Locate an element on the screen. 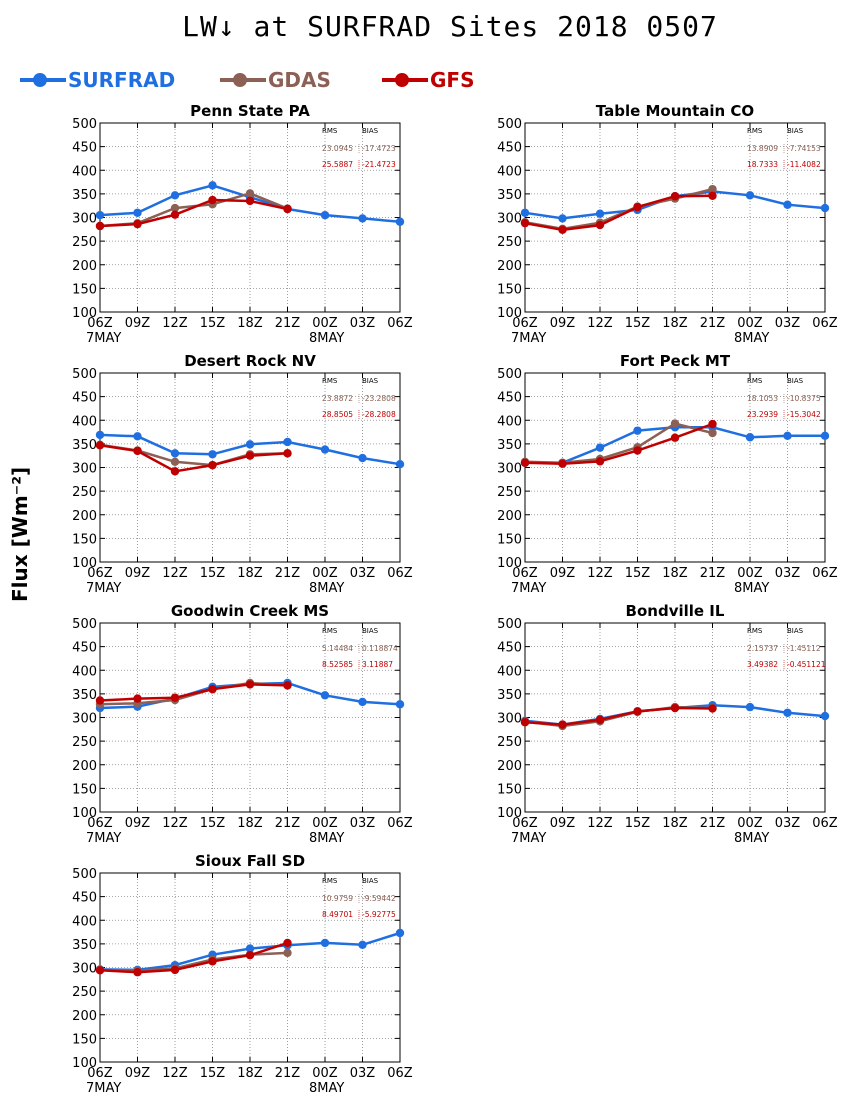 The width and height of the screenshot is (850, 1100). panel-title-table-mountain-co: Table Mountain CO is located at coordinates (675, 111).